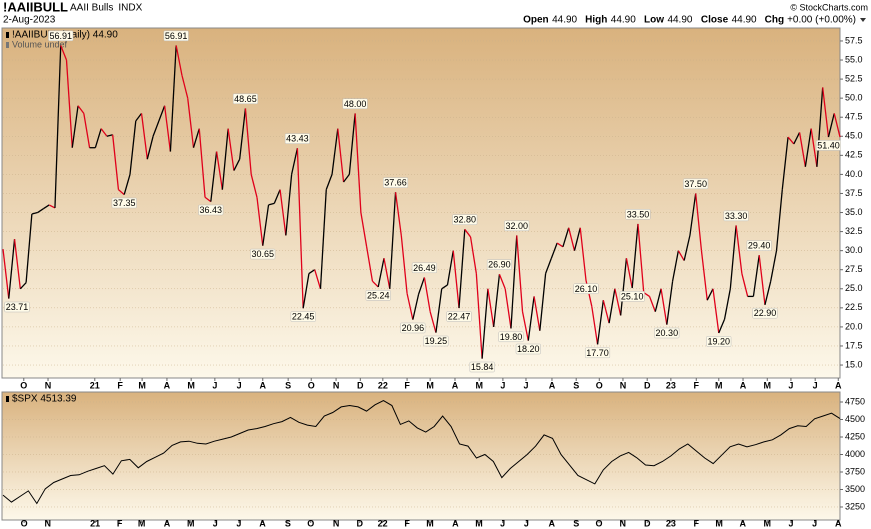 The height and width of the screenshot is (529, 871). What do you see at coordinates (303, 317) in the screenshot?
I see `value-label-text: 22.45` at bounding box center [303, 317].